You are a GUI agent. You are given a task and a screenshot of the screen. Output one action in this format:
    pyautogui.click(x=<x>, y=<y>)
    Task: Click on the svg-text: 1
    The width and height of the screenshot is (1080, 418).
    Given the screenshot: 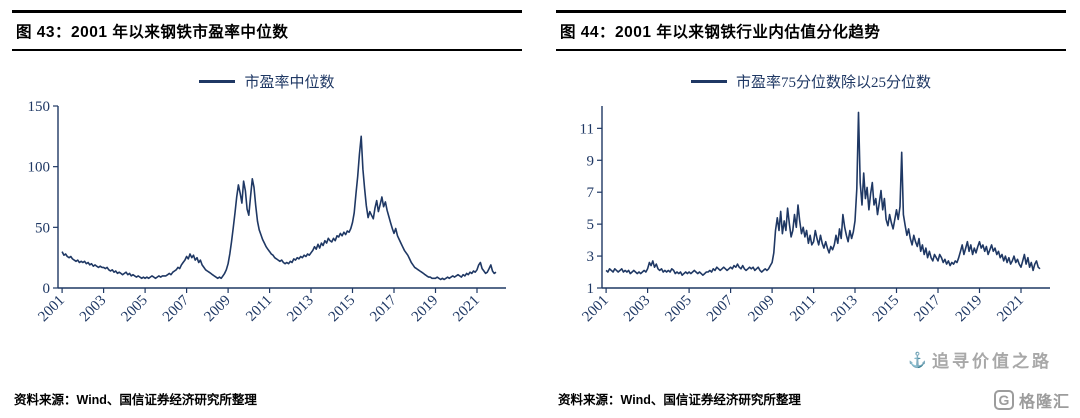 What is the action you would take?
    pyautogui.click(x=591, y=289)
    